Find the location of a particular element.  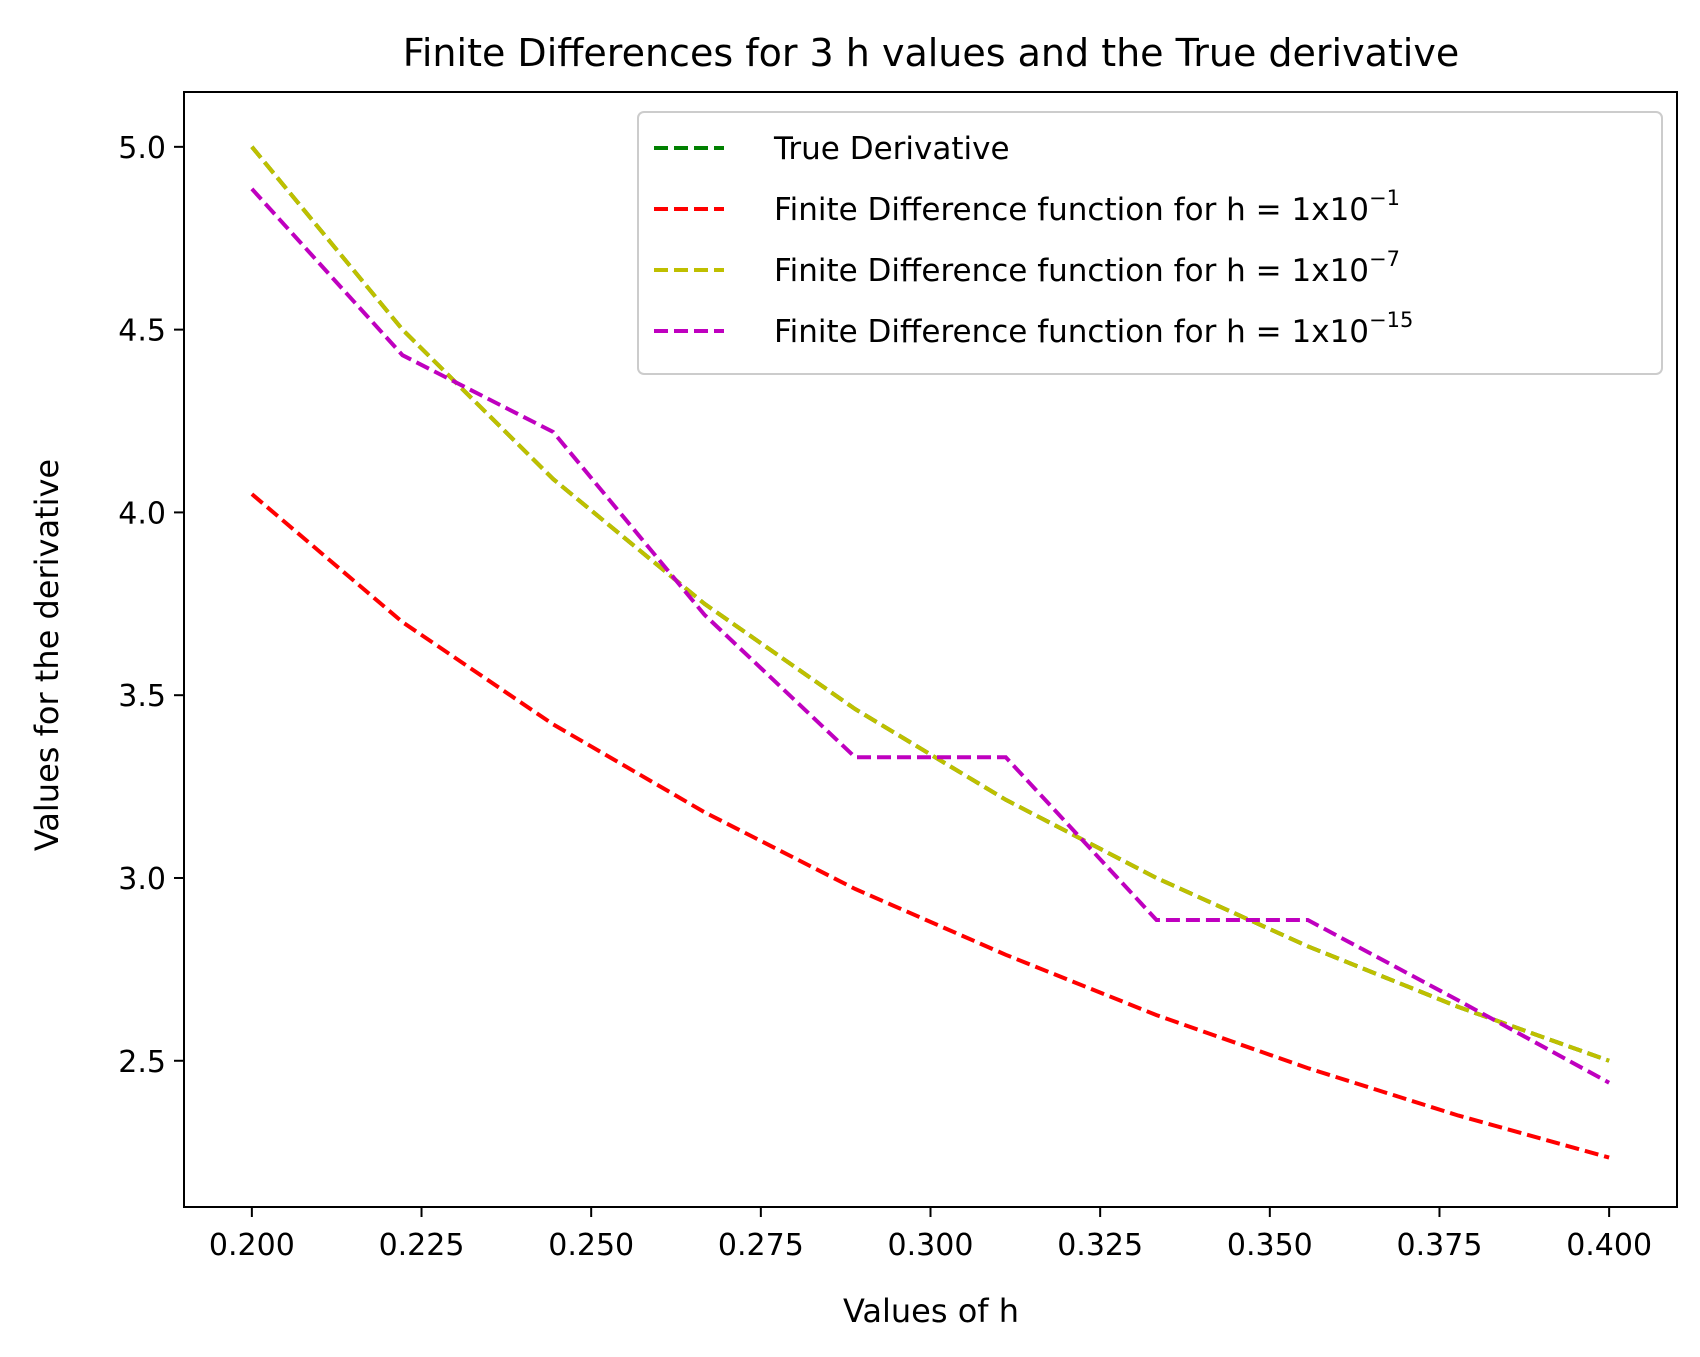

y-tick-label: 2.5 is located at coordinates (142, 1062).